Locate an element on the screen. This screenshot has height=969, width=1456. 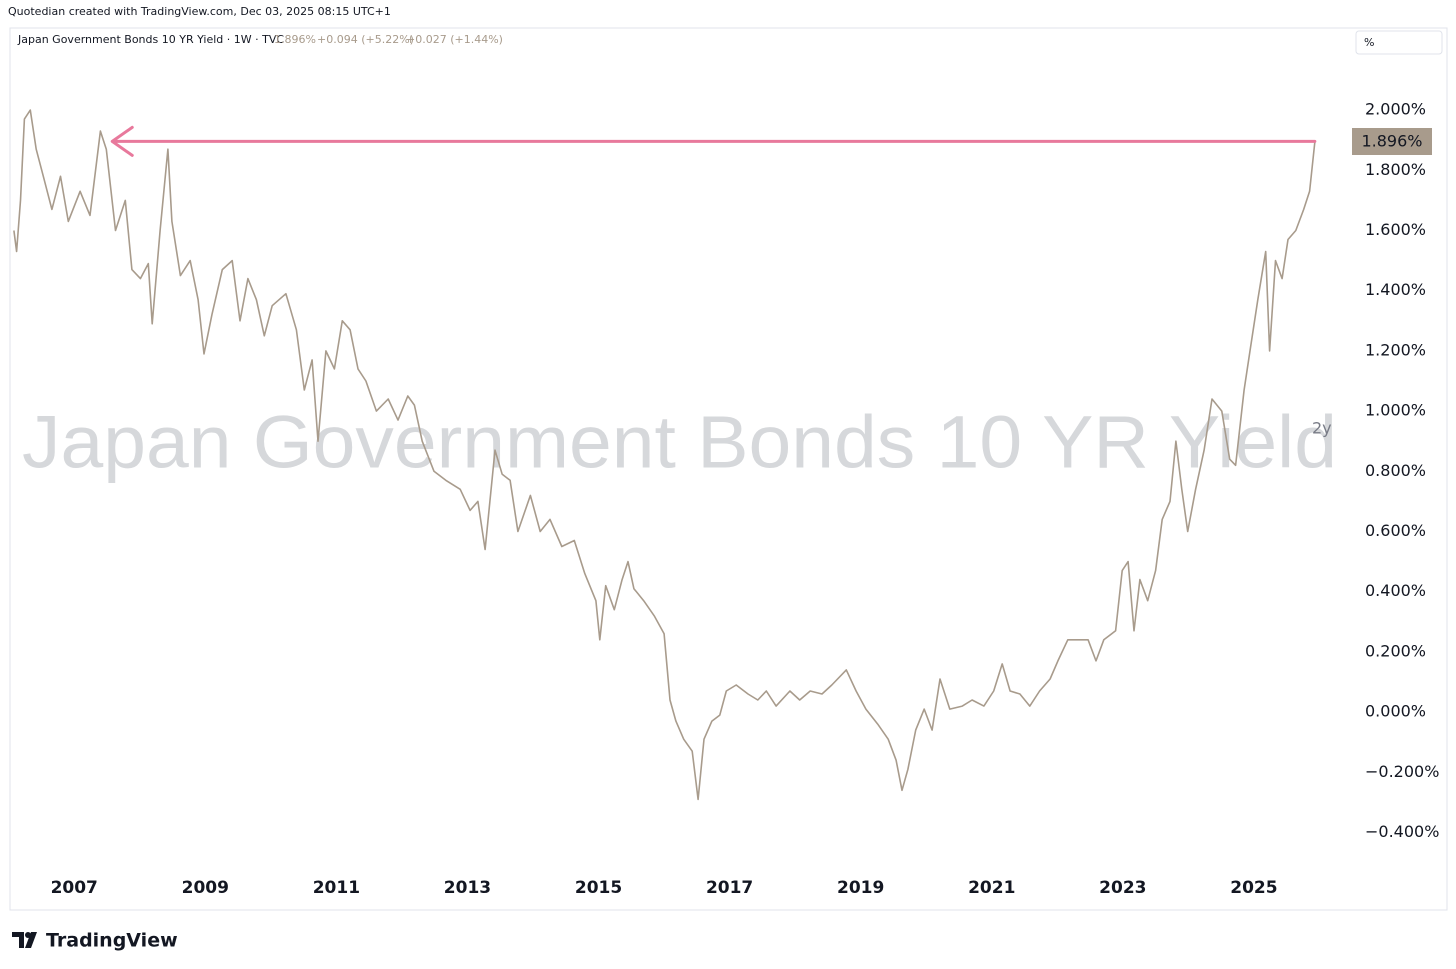
y-tick-label: 2.000% is located at coordinates (1395, 109).